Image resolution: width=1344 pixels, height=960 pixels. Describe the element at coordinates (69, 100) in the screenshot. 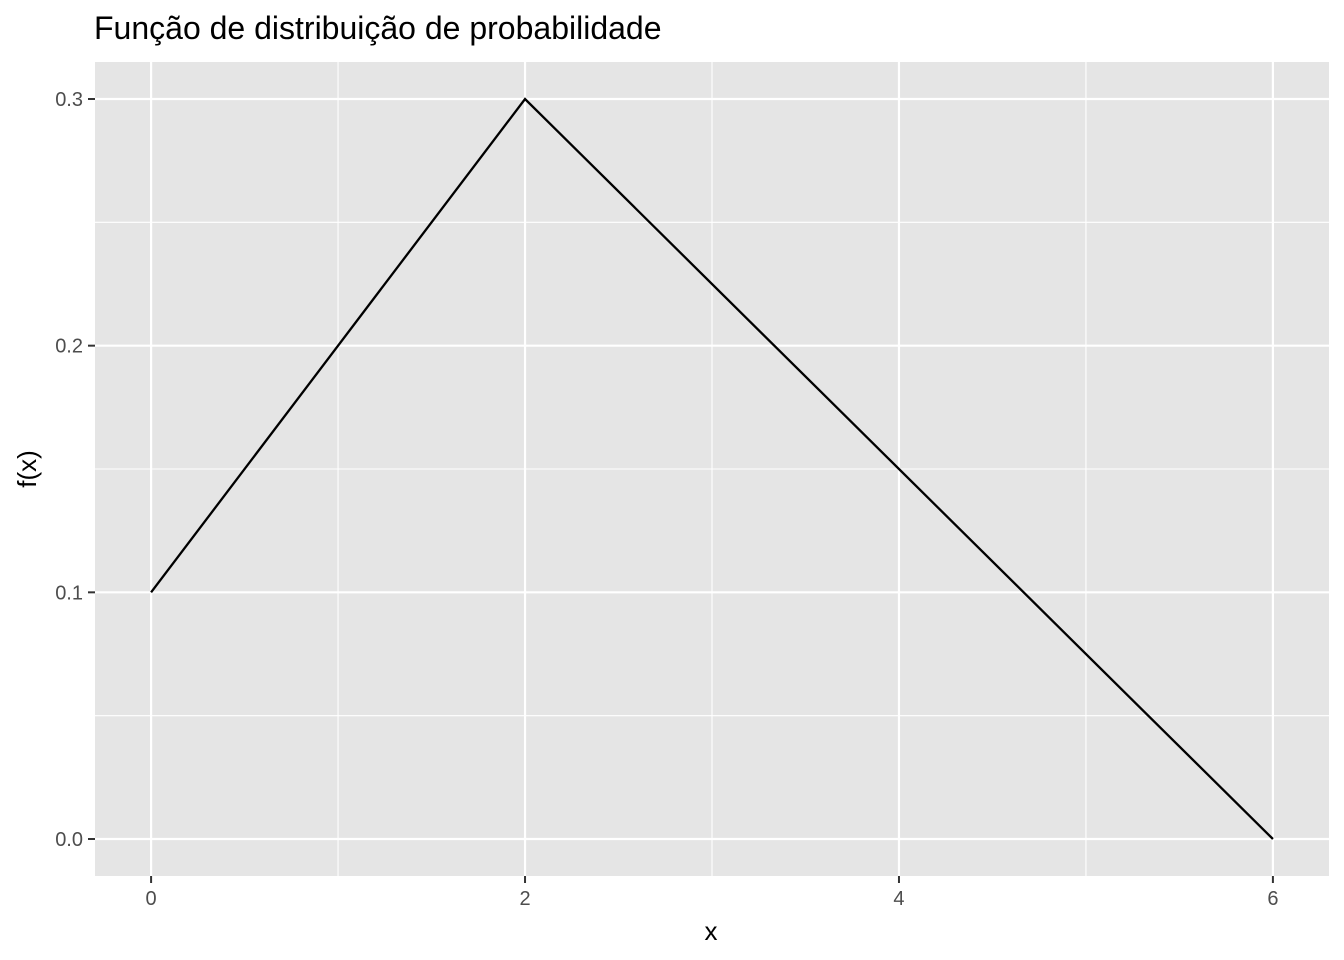

I see `y-tick-label: 0.3` at that location.